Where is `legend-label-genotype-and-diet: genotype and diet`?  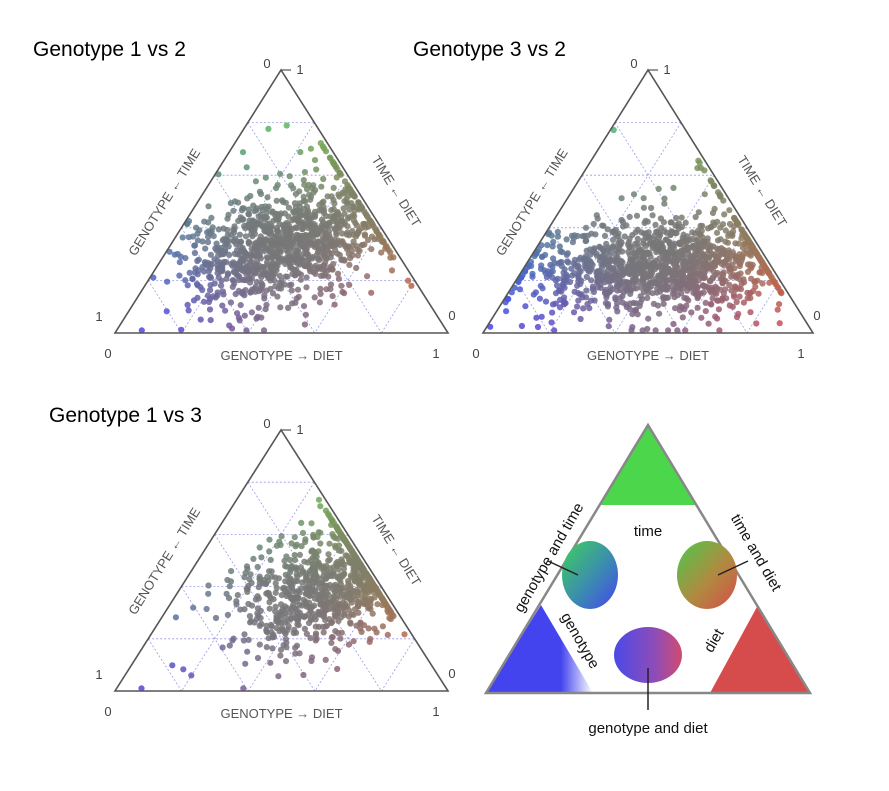
legend-label-genotype-and-diet: genotype and diet is located at coordinates (648, 728).